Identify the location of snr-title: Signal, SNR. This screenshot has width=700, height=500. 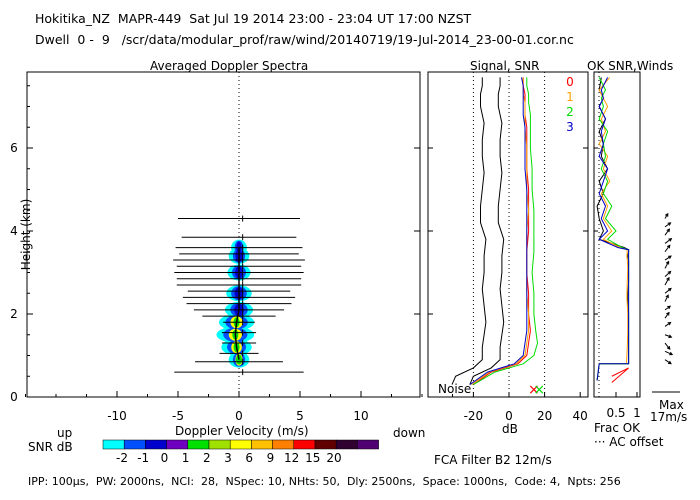
(505, 66).